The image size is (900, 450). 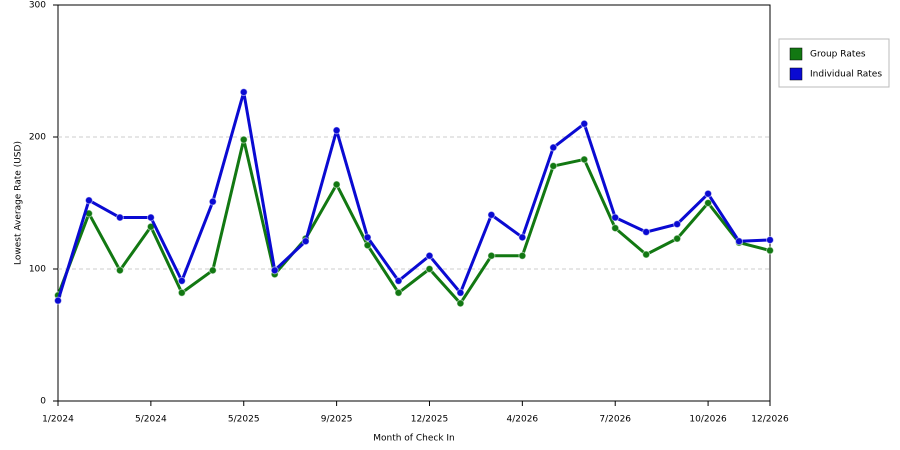 I want to click on legend-label: Individual Rates, so click(x=846, y=75).